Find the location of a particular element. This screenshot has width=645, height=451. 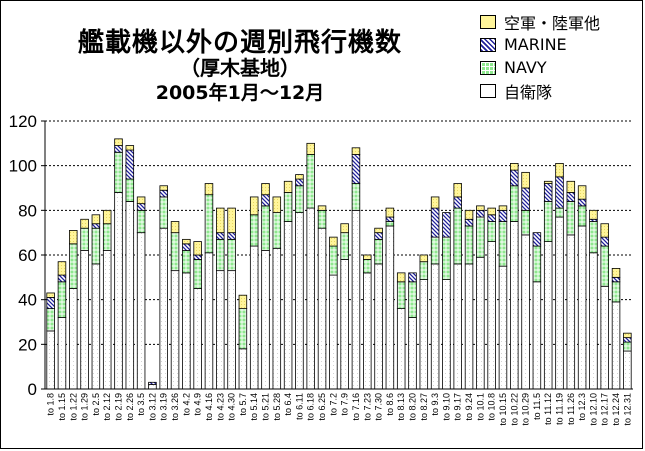

y-tick-label: 120 is located at coordinates (23, 121).